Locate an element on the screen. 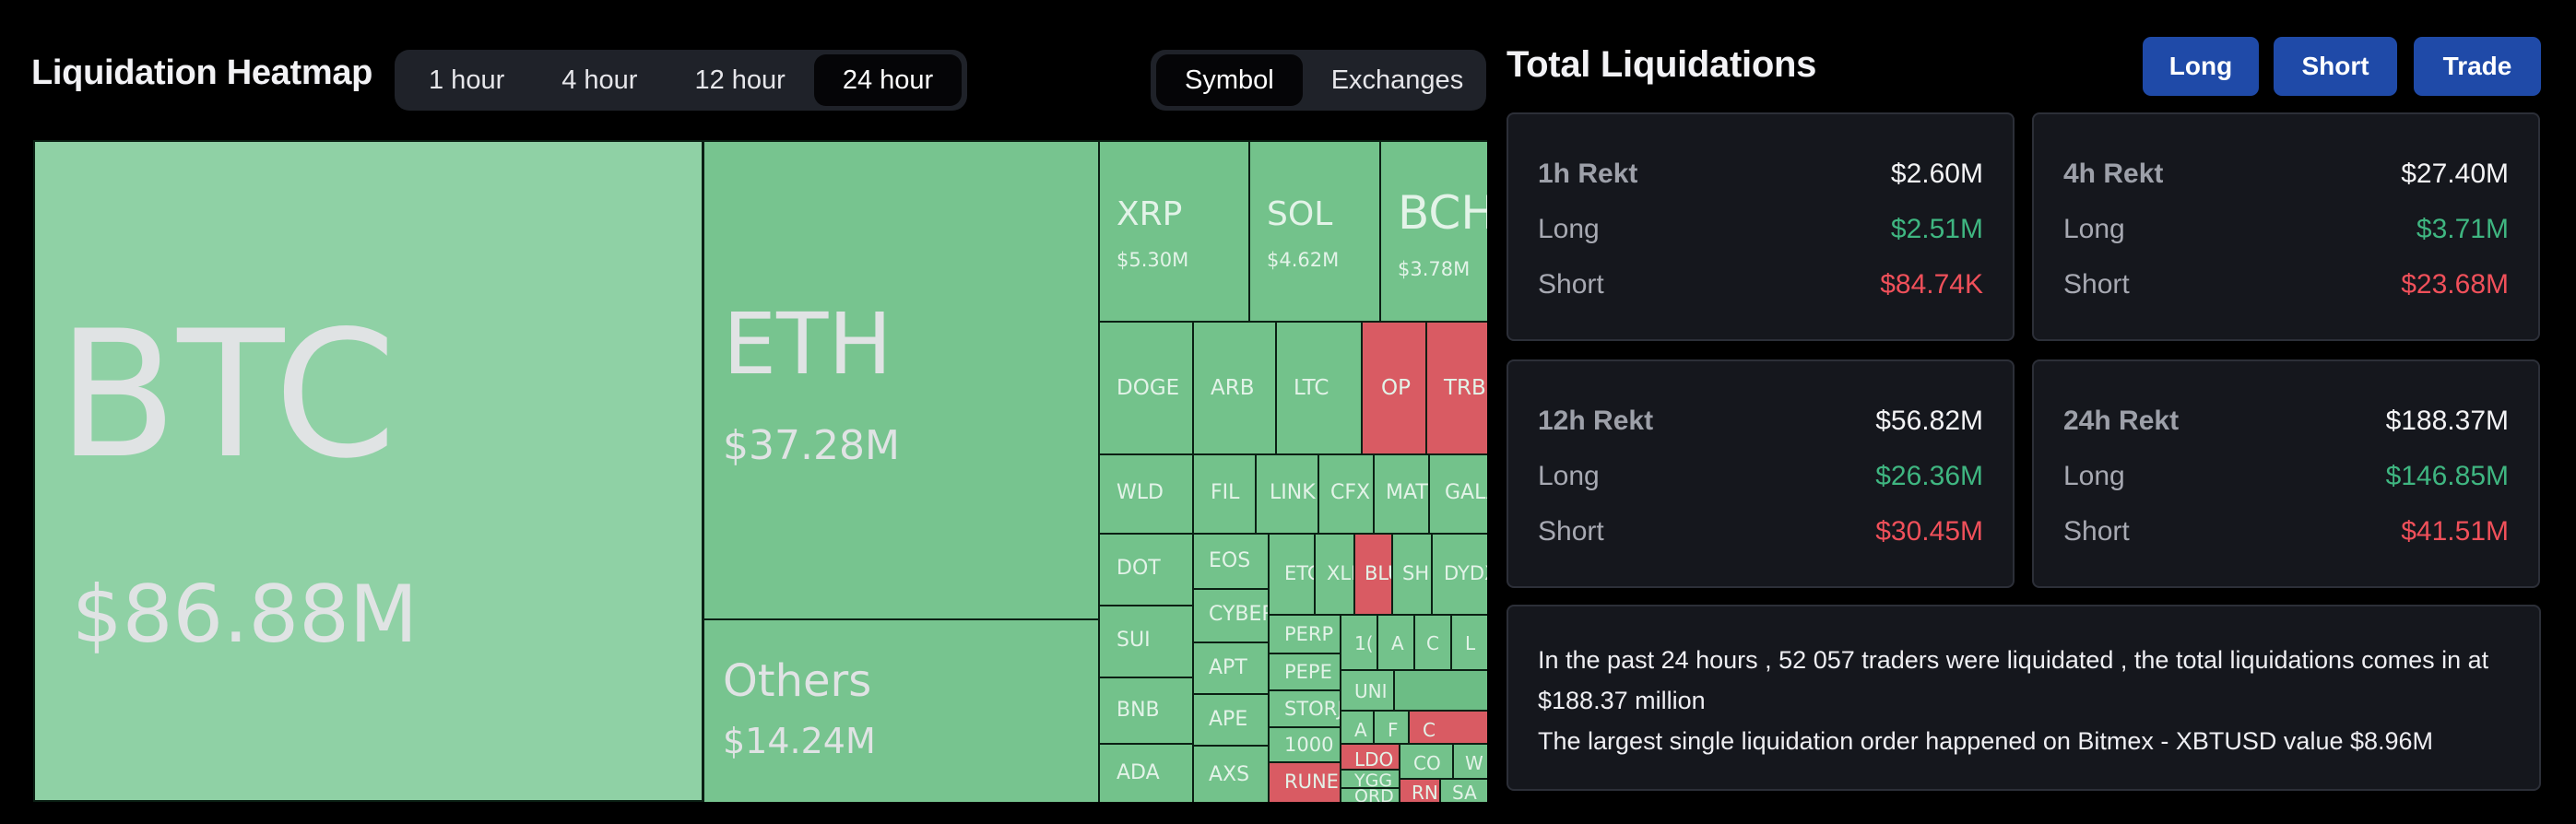 The image size is (2576, 824). tile-ada: ADA is located at coordinates (1146, 772).